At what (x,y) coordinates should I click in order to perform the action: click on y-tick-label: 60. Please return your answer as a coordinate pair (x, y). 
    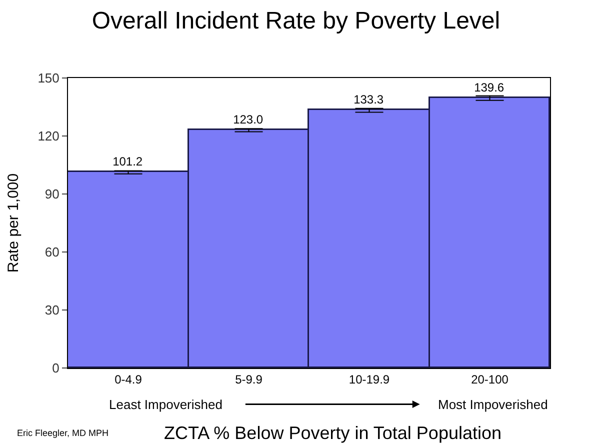
    Looking at the image, I should click on (52, 252).